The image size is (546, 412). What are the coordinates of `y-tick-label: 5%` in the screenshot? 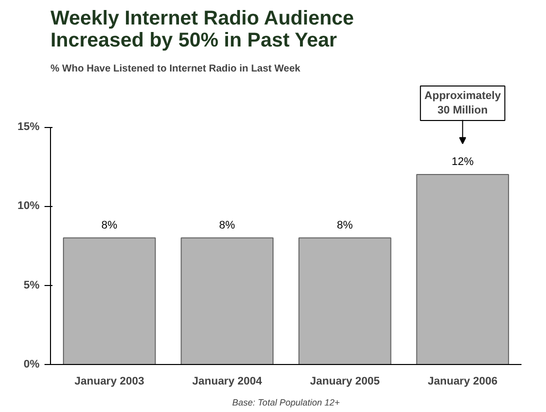 It's located at (32, 285).